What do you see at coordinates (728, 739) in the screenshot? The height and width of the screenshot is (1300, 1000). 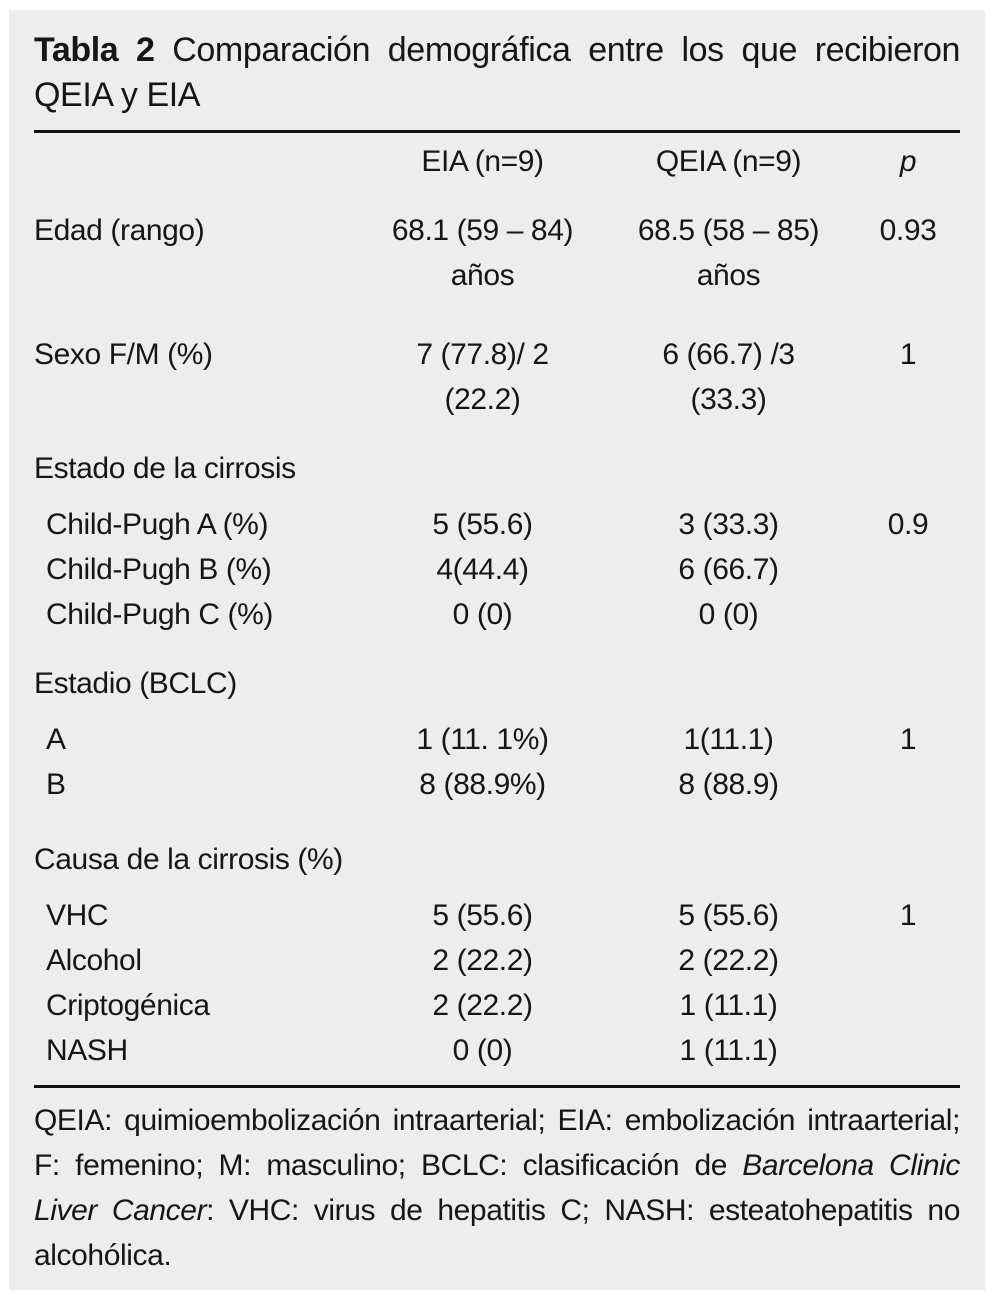 I see `cell-qeia: 1(11.1)` at bounding box center [728, 739].